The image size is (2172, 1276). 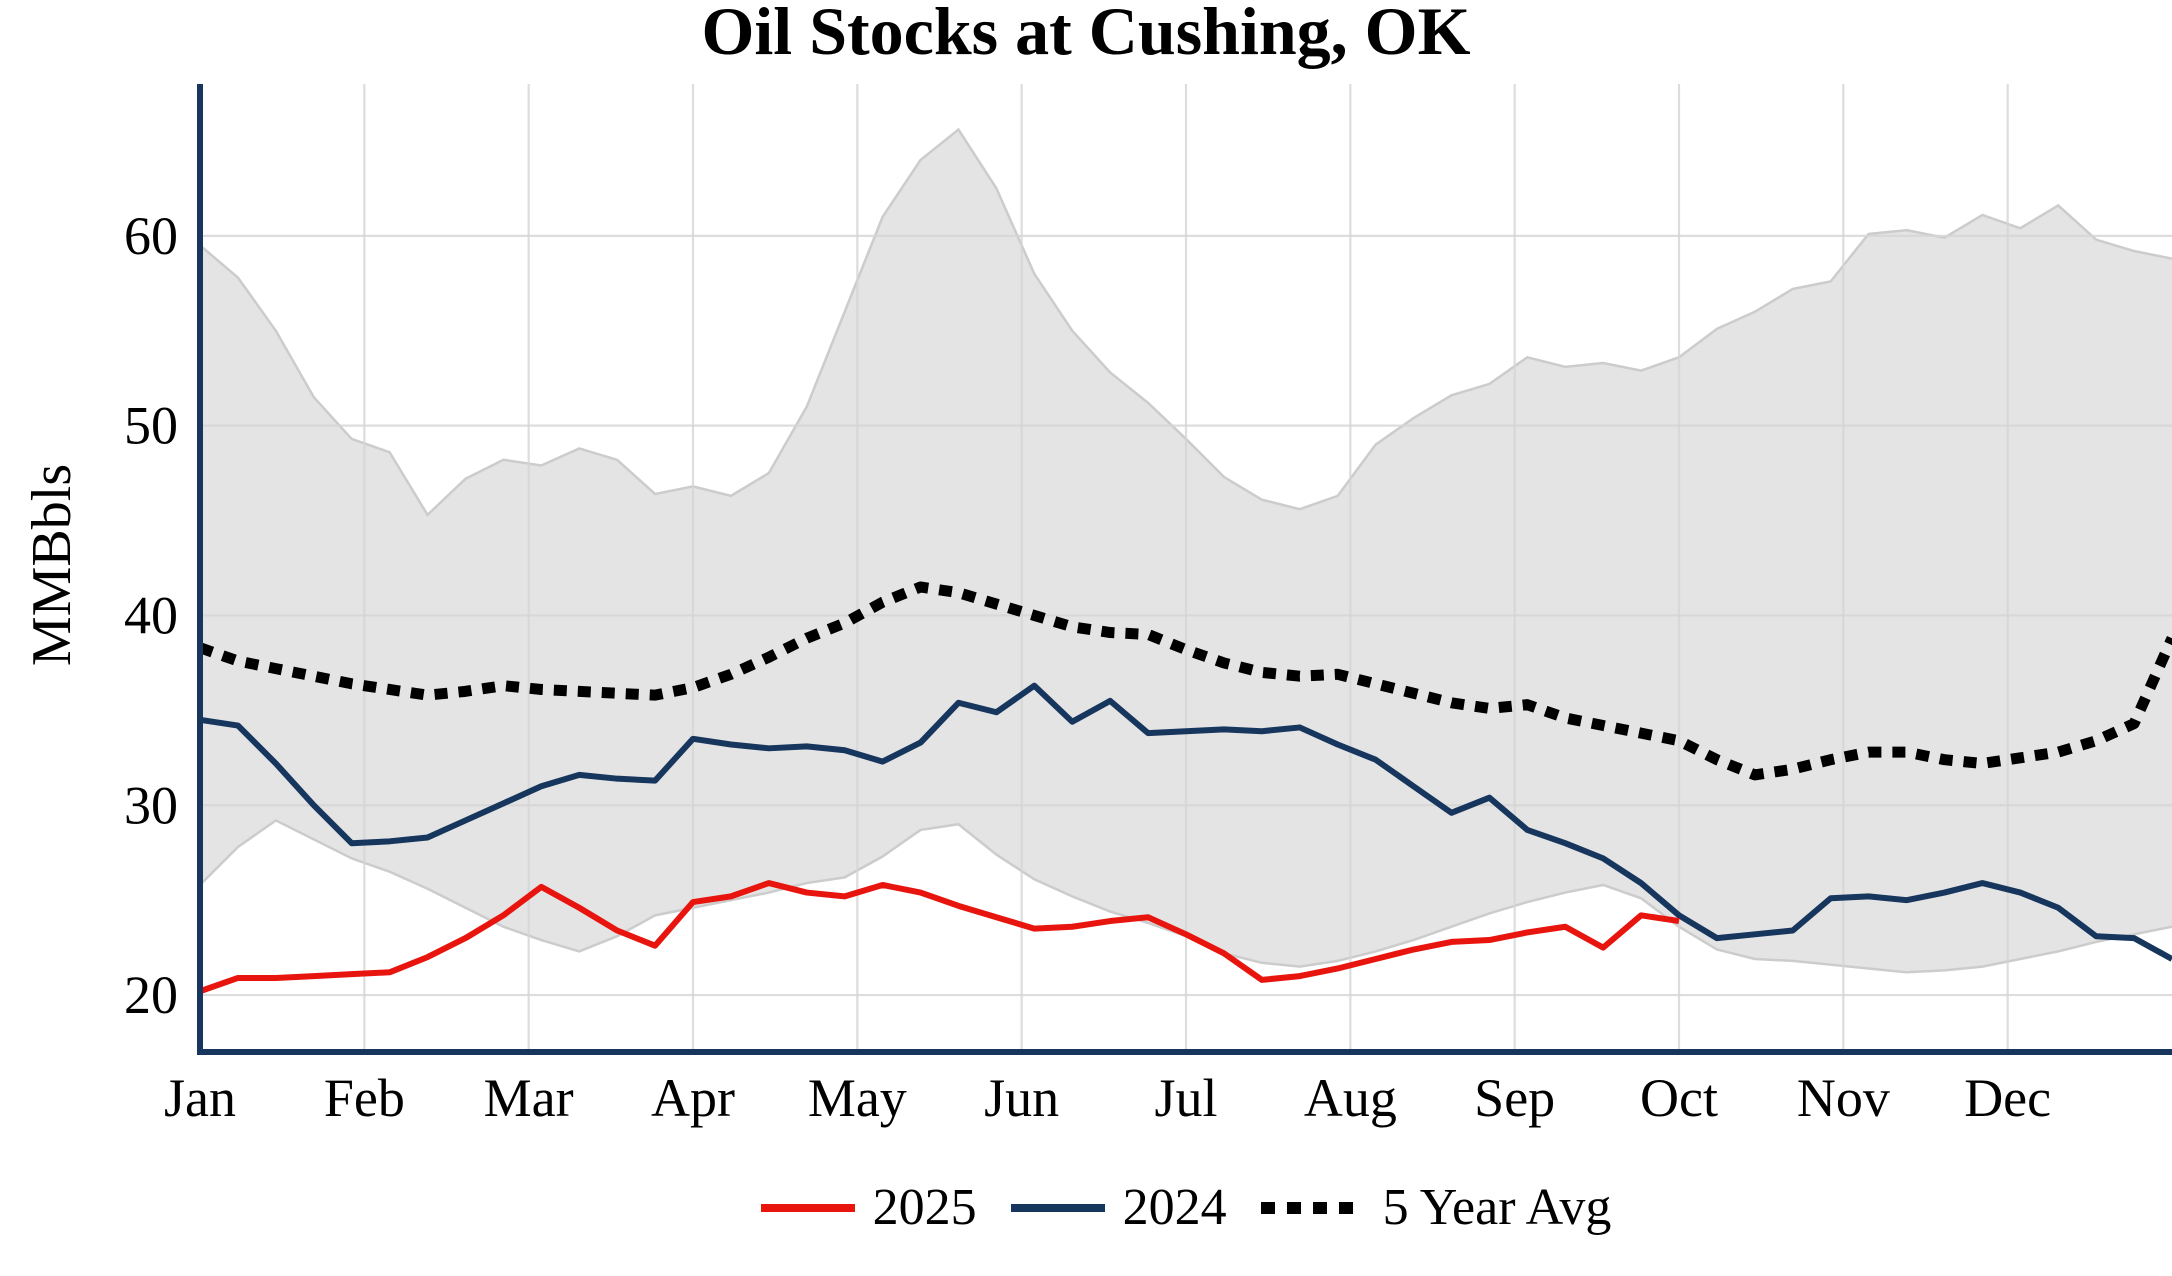 I want to click on series-line-2025, so click(x=939, y=937).